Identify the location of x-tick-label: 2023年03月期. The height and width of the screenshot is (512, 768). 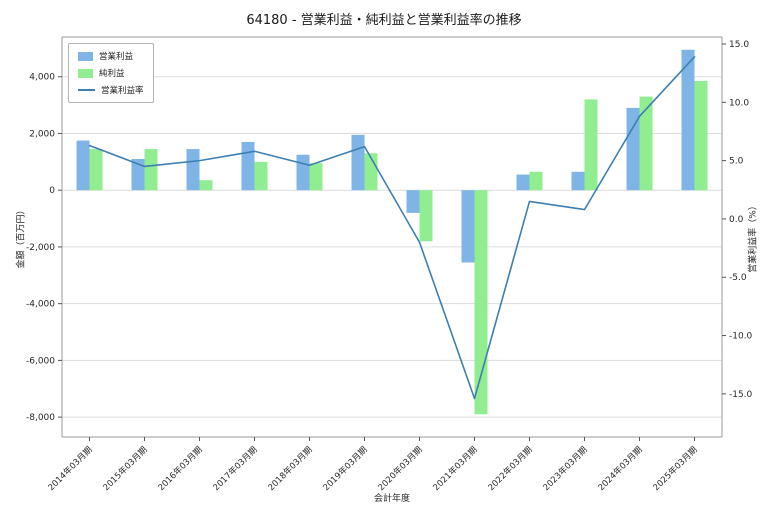
(565, 468).